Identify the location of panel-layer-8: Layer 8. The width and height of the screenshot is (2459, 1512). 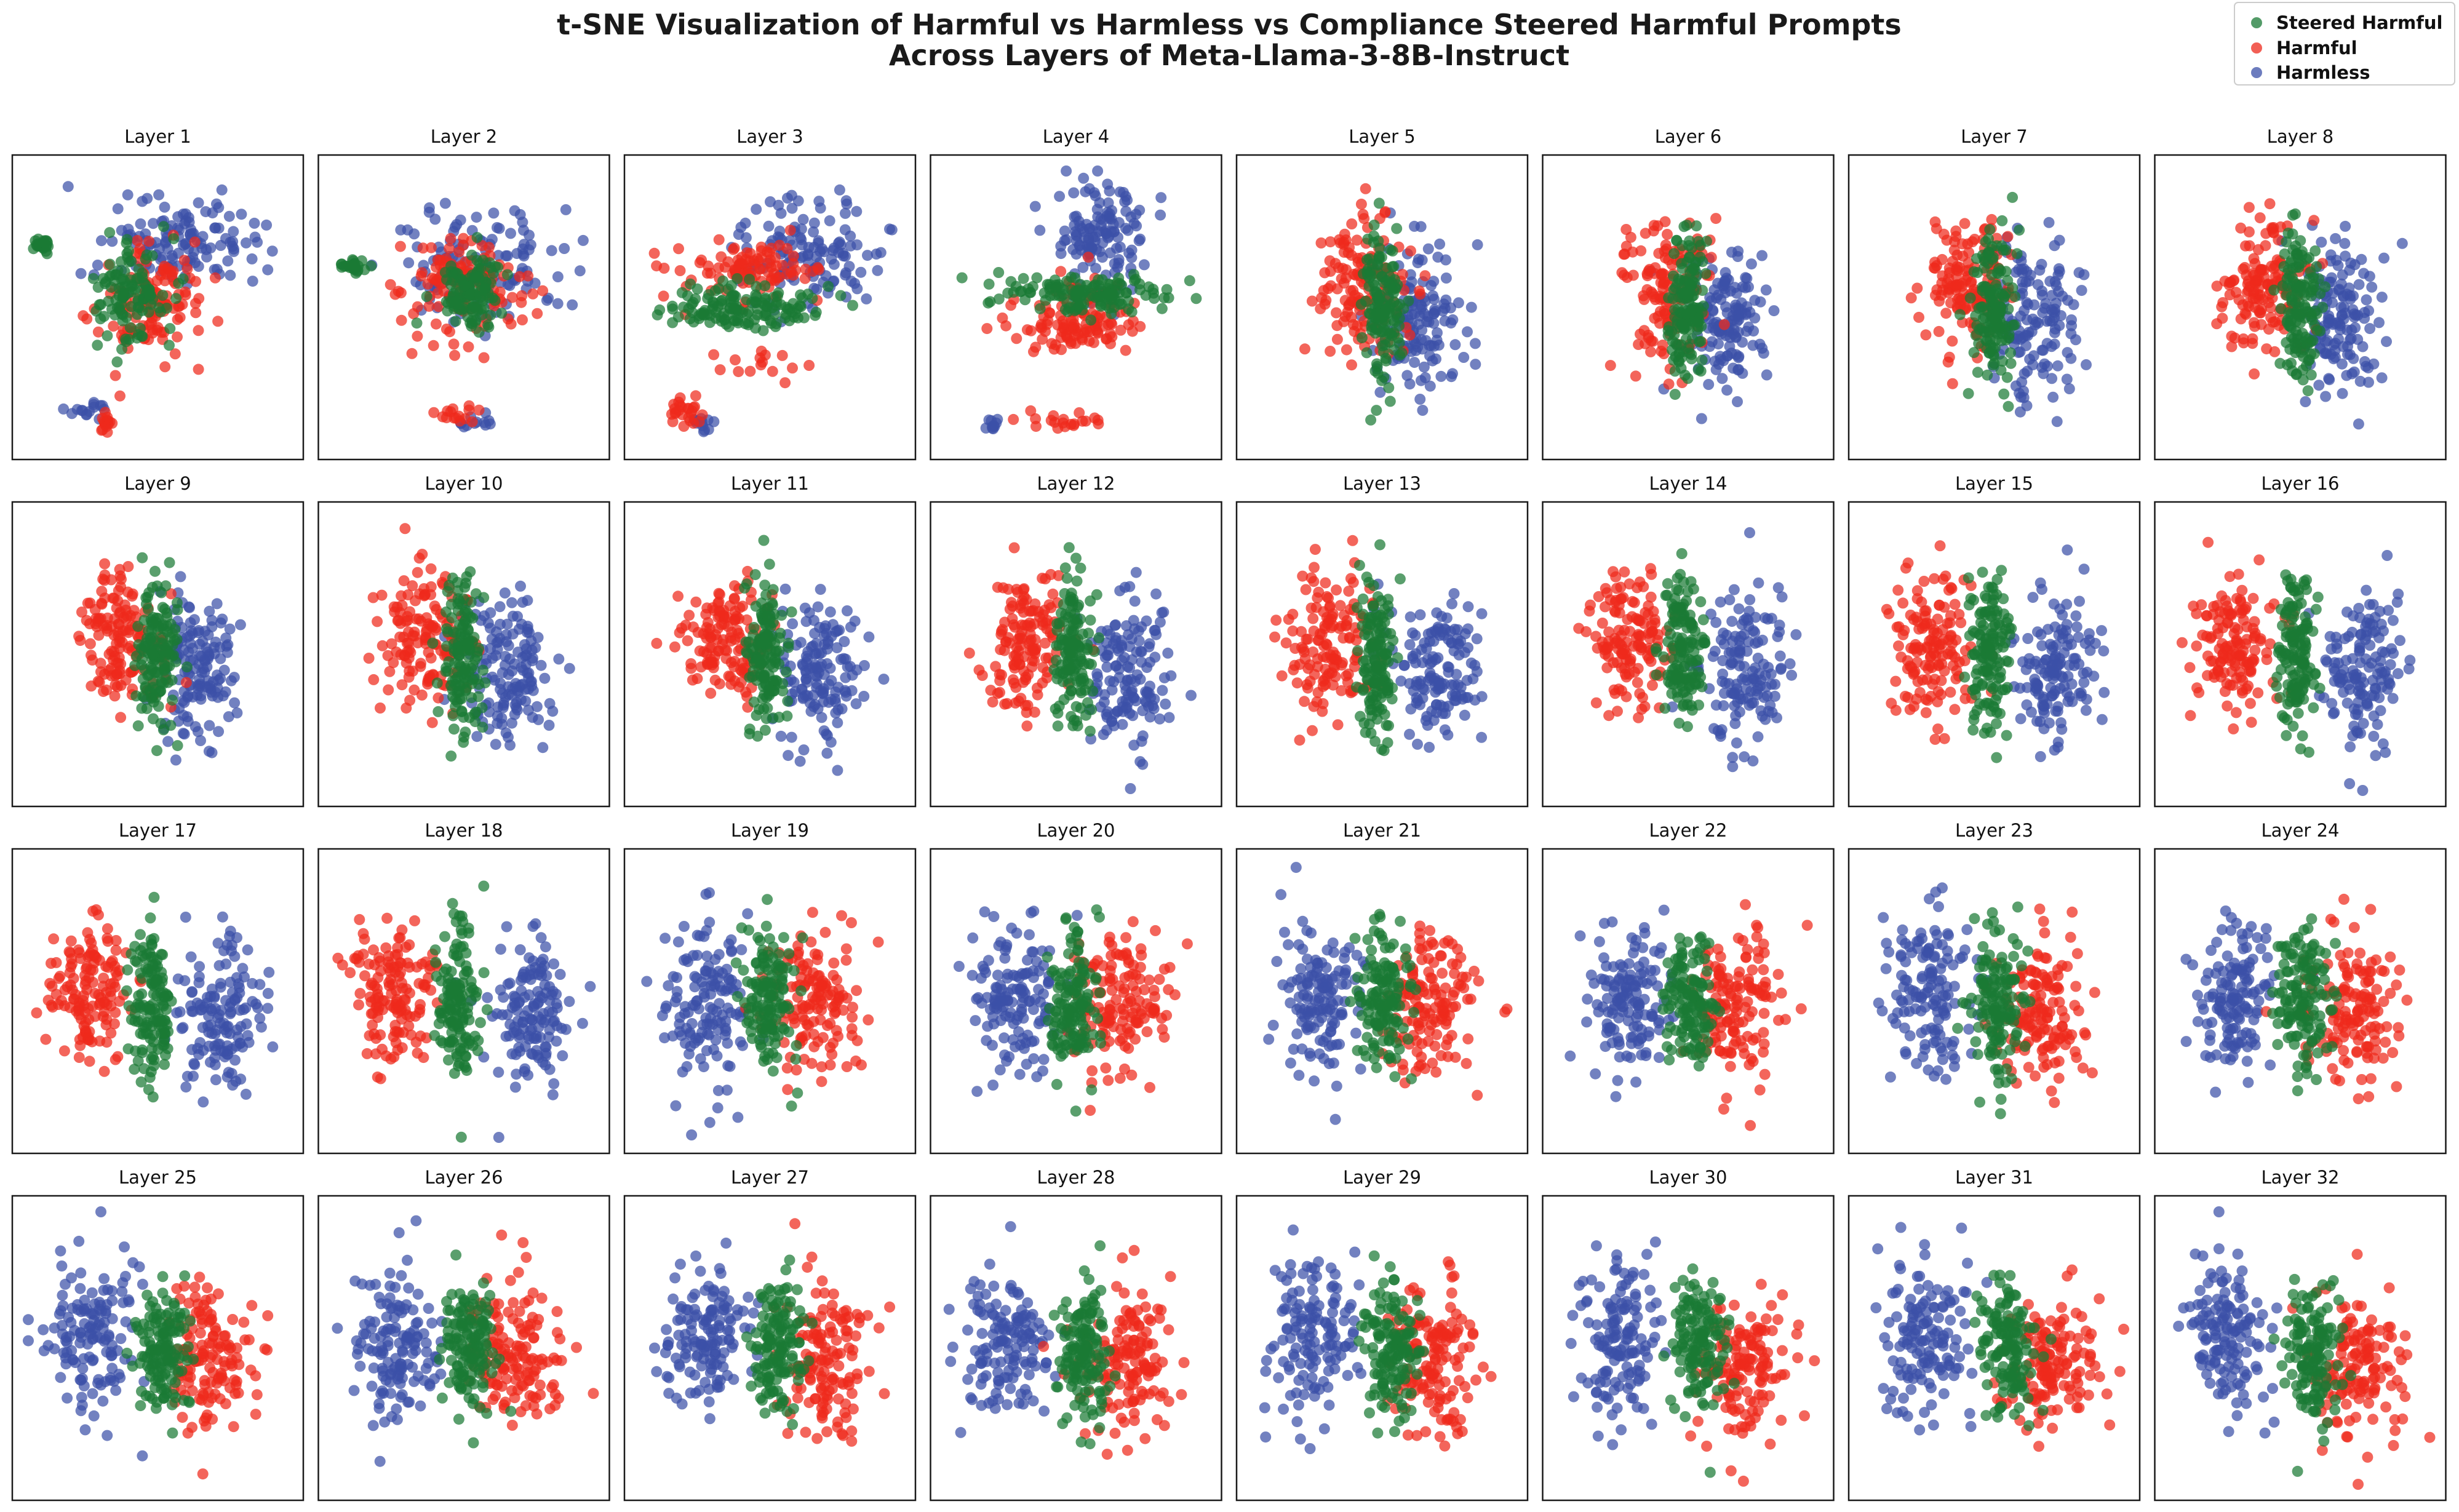
(2300, 293).